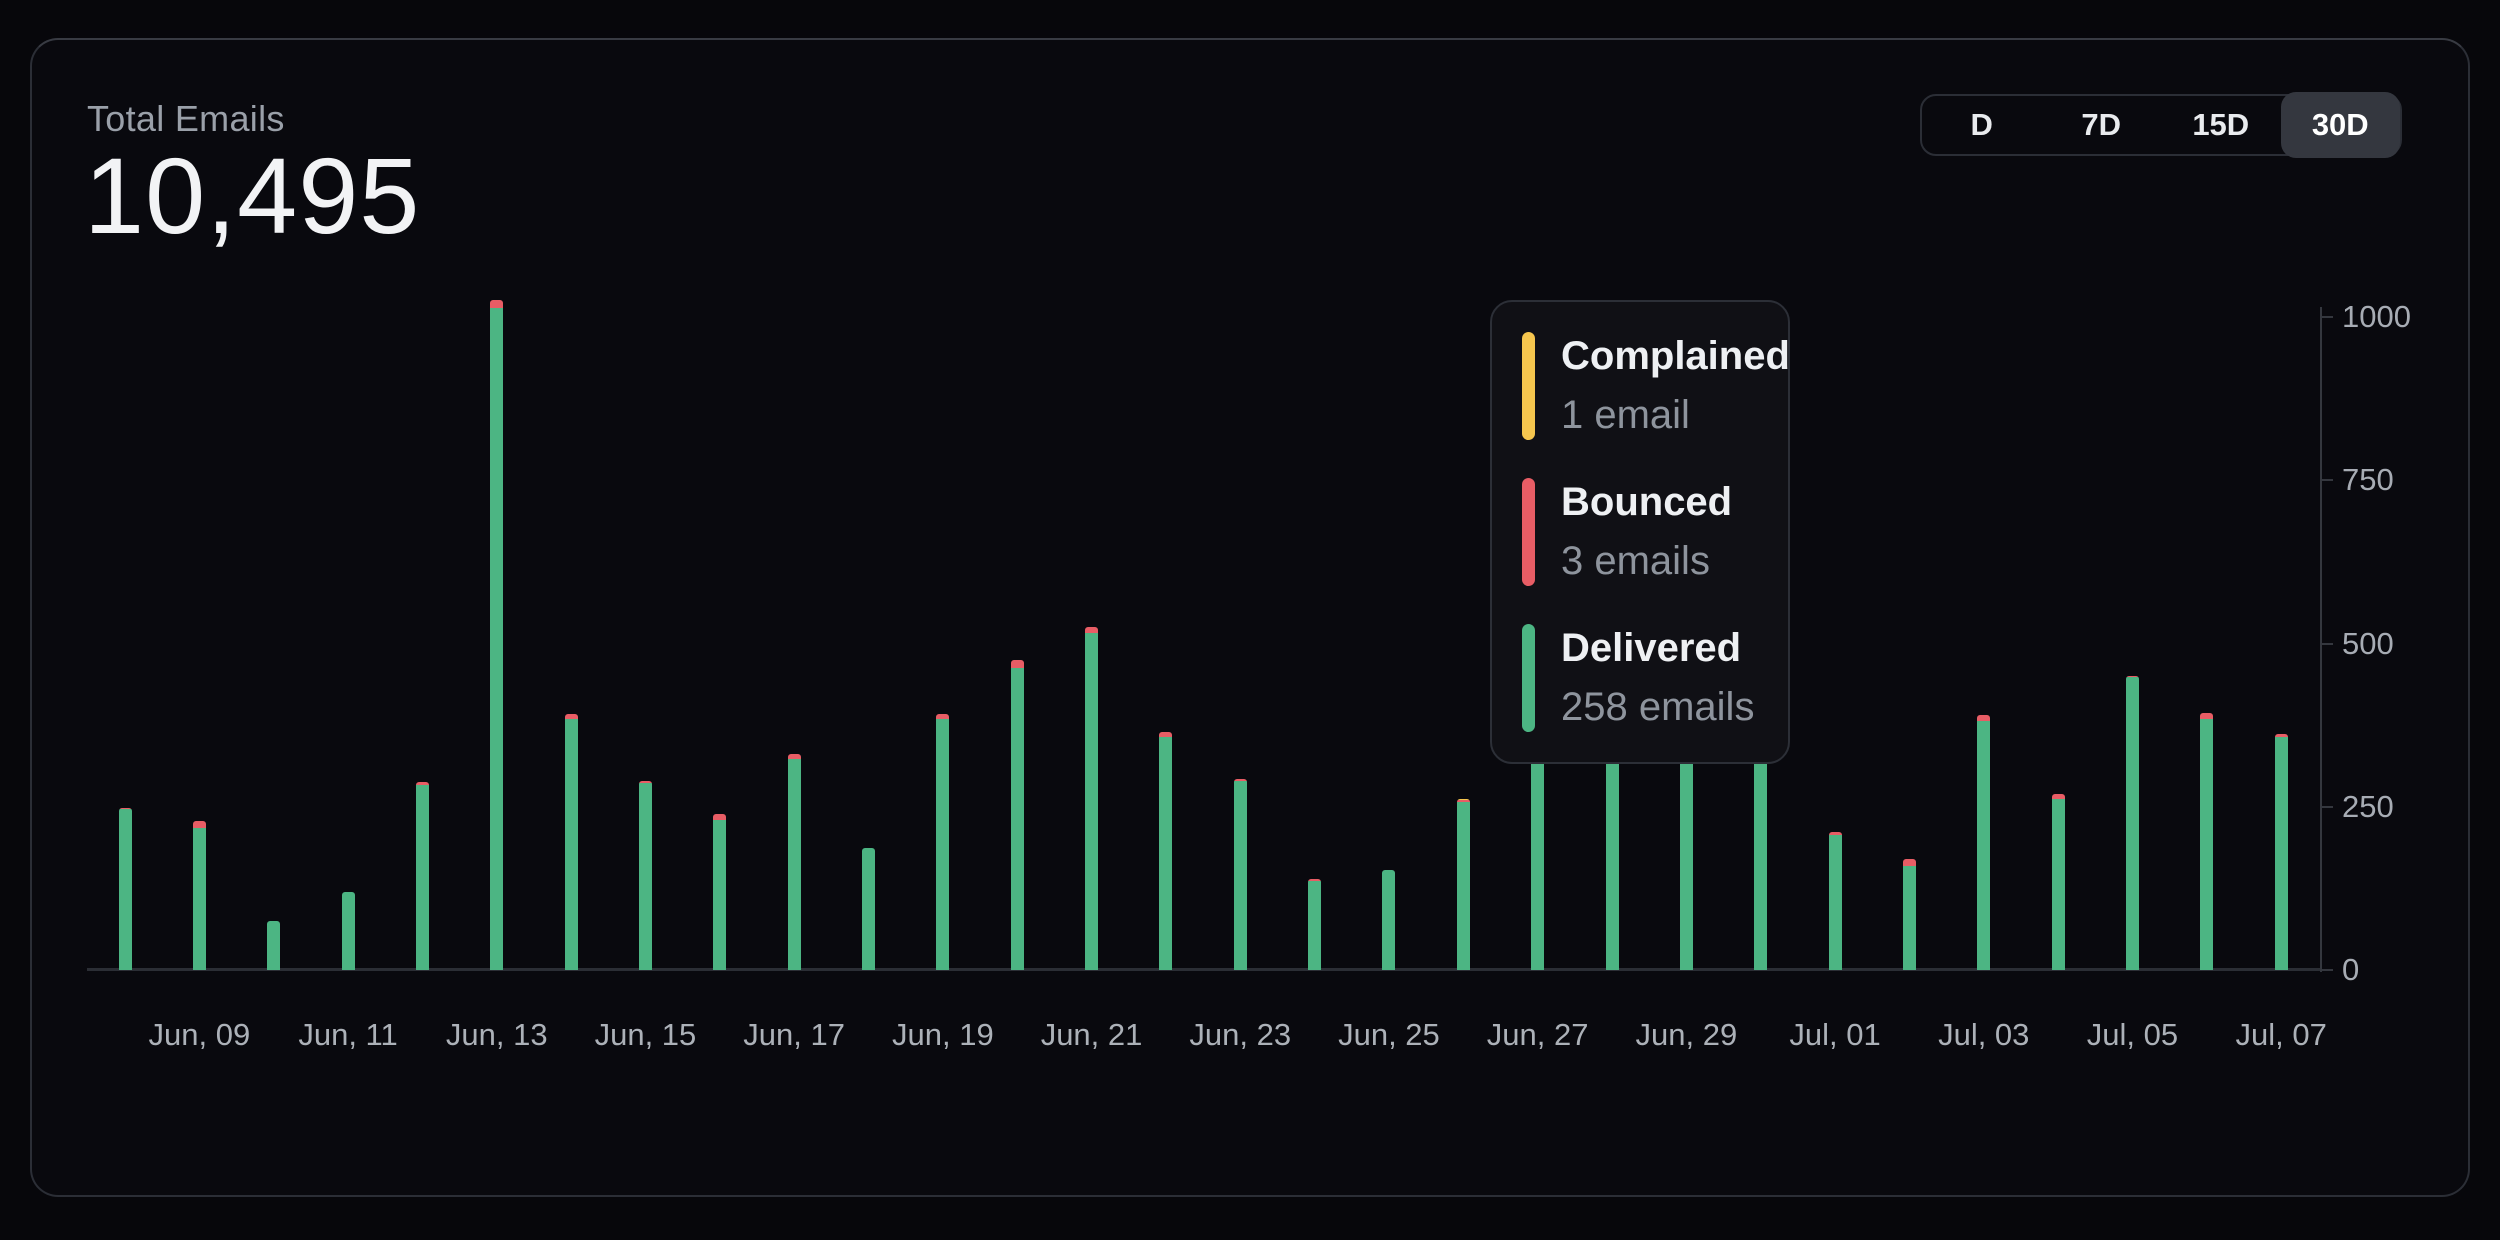  What do you see at coordinates (199, 1034) in the screenshot?
I see `x-axis-tick-label: Jun, 09` at bounding box center [199, 1034].